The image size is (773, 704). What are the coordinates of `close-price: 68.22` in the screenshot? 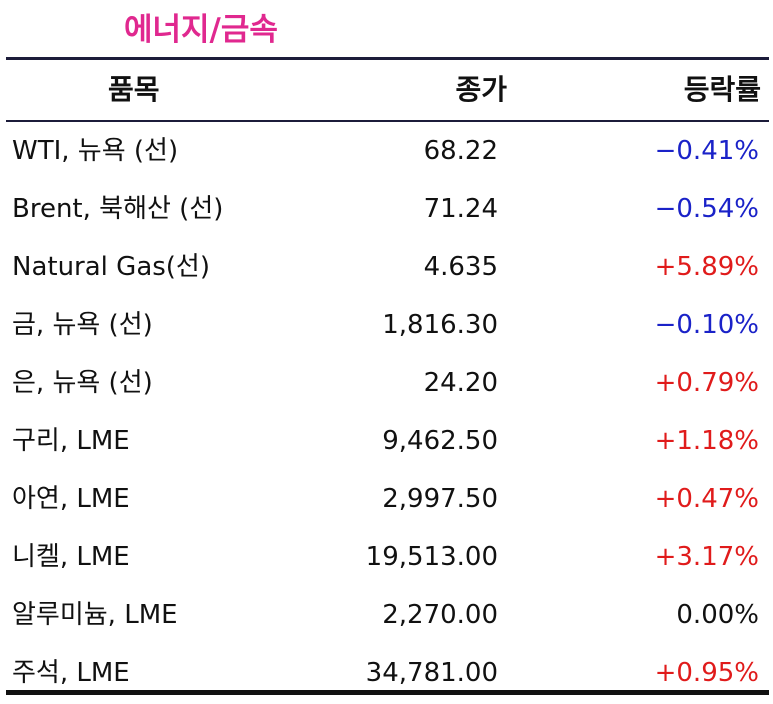 It's located at (460, 151).